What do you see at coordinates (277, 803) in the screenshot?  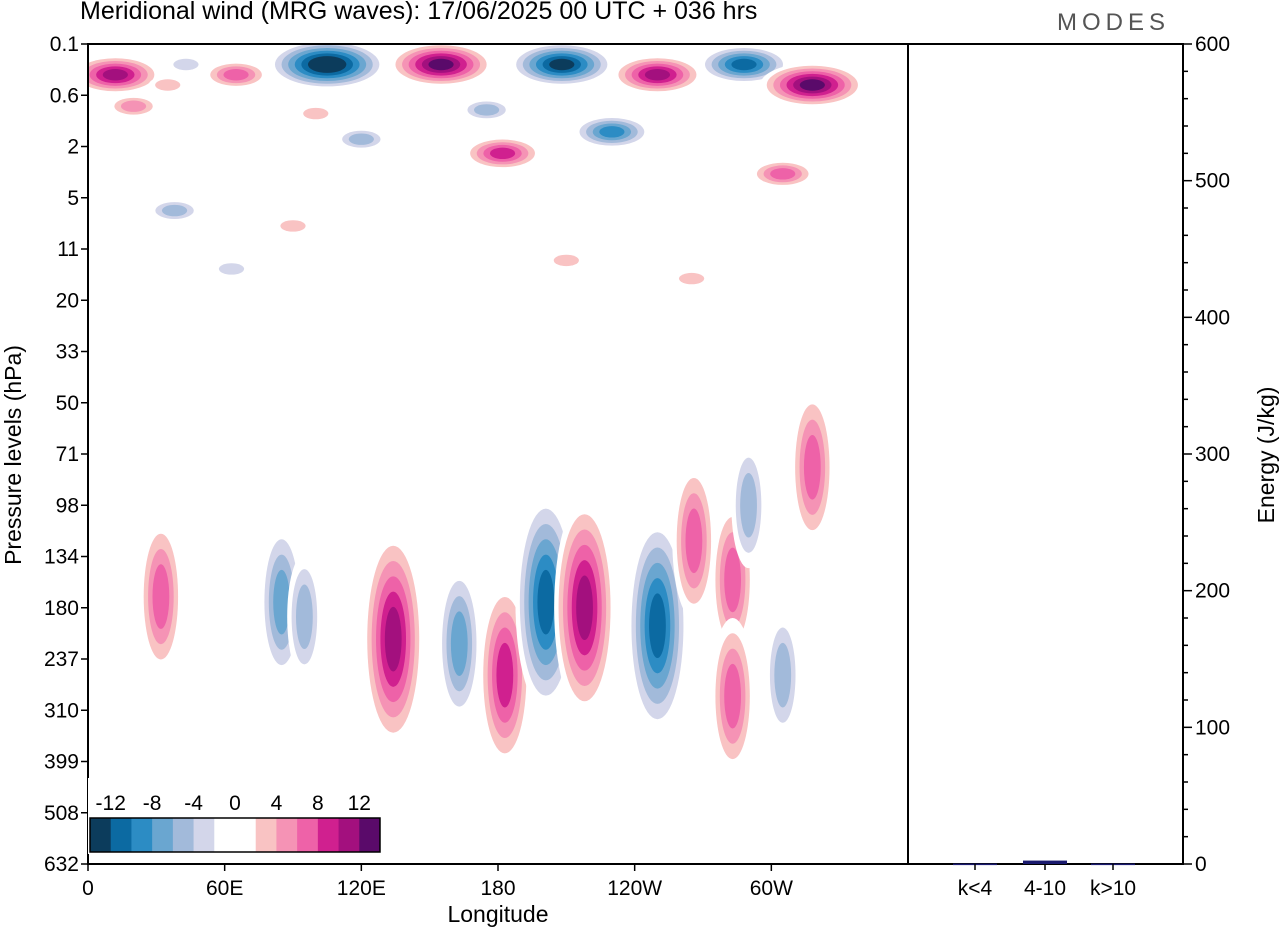 I see `colorbar-label: 4` at bounding box center [277, 803].